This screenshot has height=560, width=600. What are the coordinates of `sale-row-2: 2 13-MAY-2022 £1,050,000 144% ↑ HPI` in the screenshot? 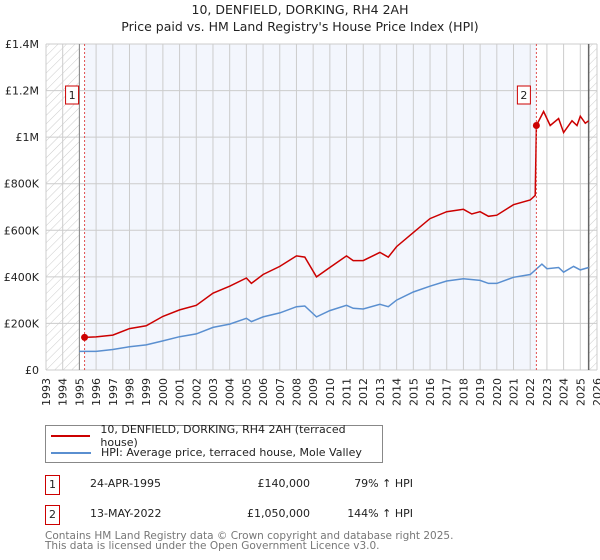 It's located at (229, 515).